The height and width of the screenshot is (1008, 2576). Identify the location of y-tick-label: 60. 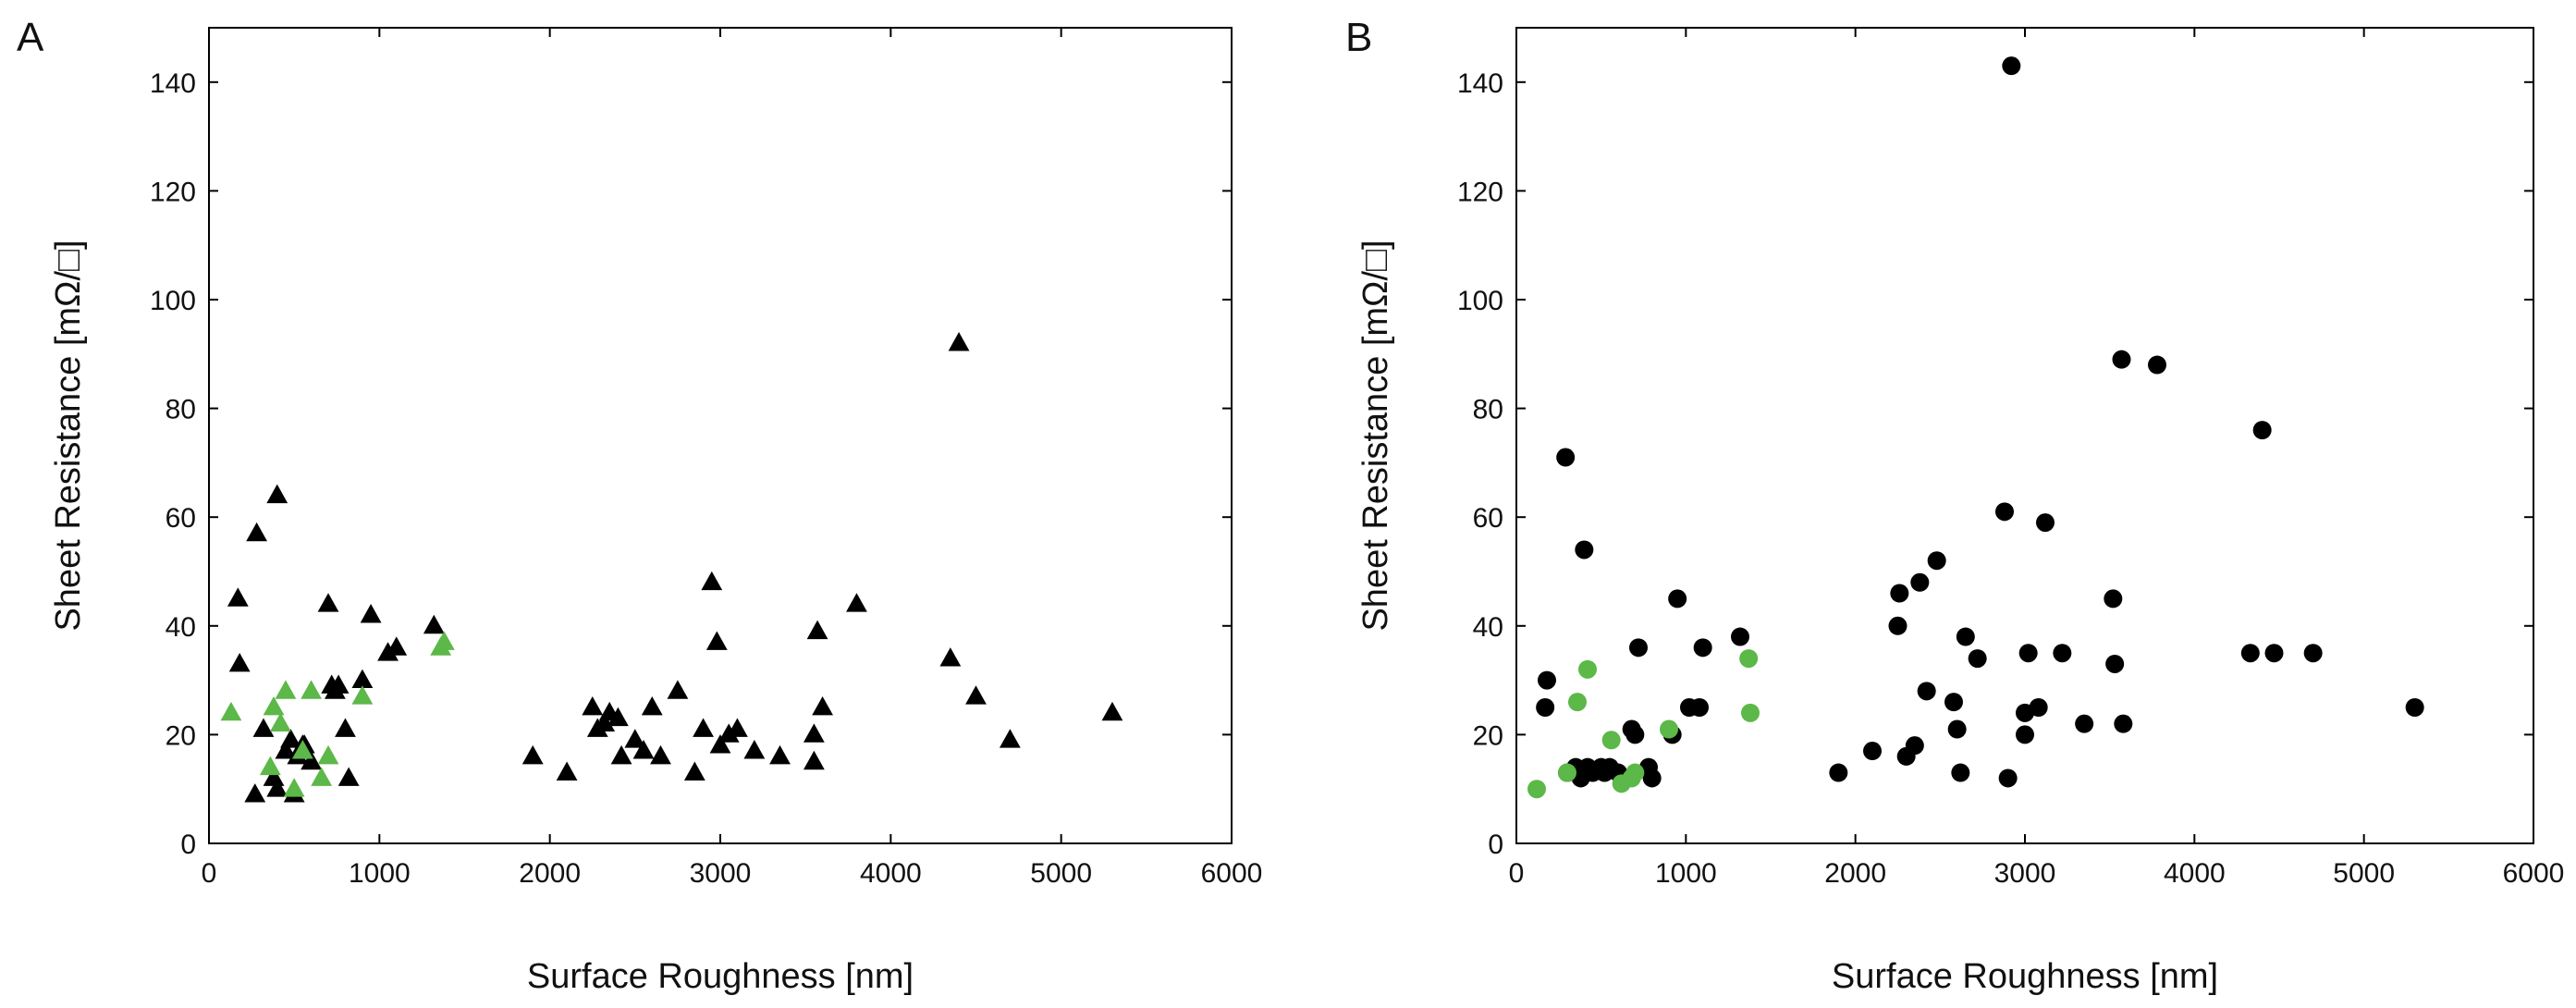
(181, 518).